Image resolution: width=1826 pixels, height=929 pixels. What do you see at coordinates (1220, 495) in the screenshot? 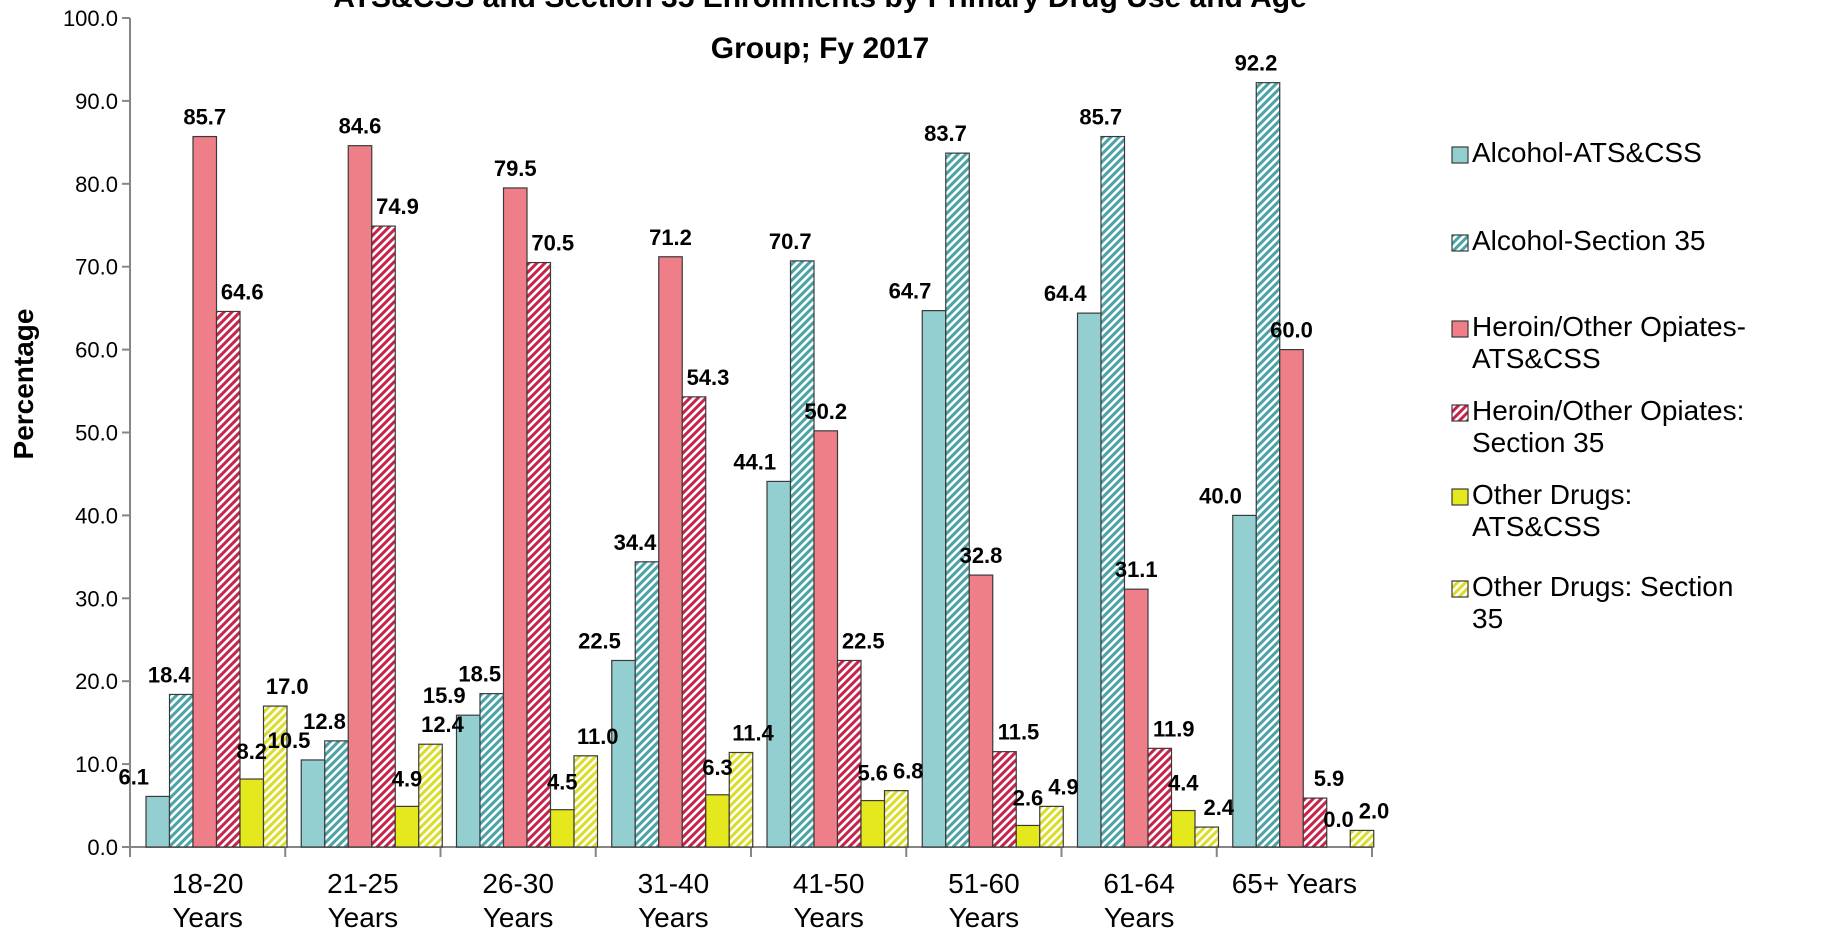
I see `data-label: 40.0` at bounding box center [1220, 495].